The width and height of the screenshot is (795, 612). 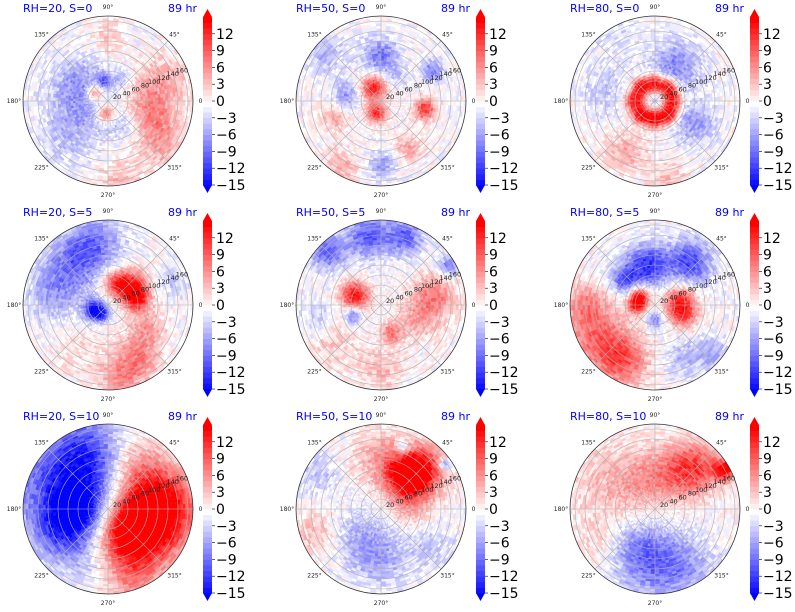 What do you see at coordinates (182, 8) in the screenshot?
I see `panel-time-label: 89 hr` at bounding box center [182, 8].